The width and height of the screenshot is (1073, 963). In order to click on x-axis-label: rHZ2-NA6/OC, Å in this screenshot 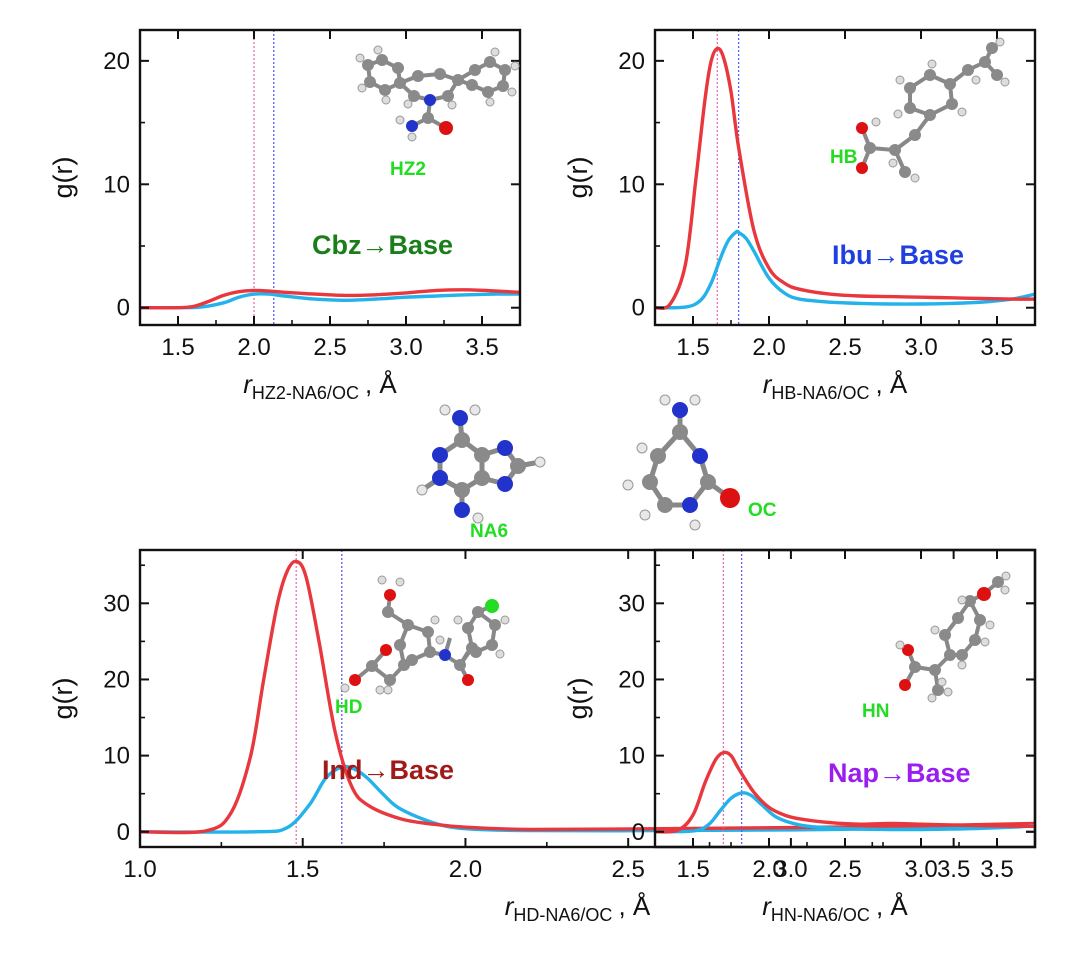, I will do `click(320, 386)`.